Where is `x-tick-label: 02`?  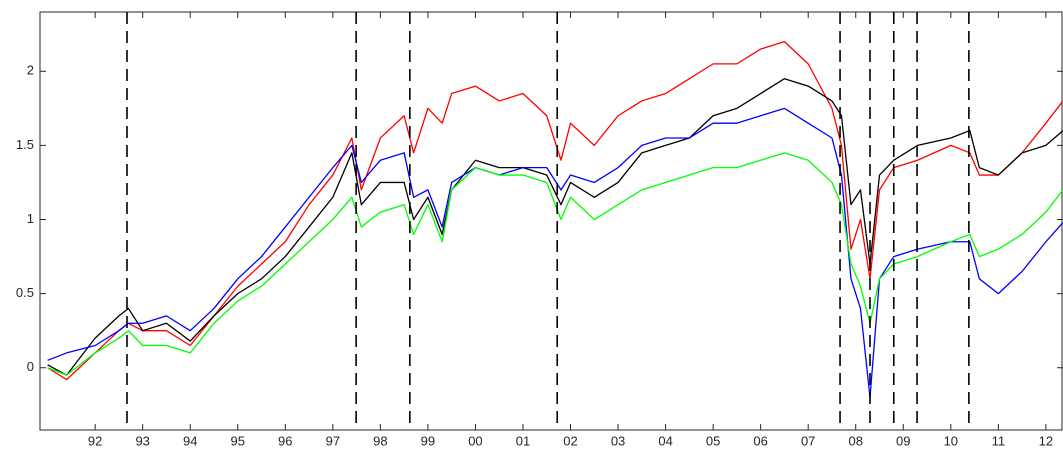
x-tick-label: 02 is located at coordinates (570, 440).